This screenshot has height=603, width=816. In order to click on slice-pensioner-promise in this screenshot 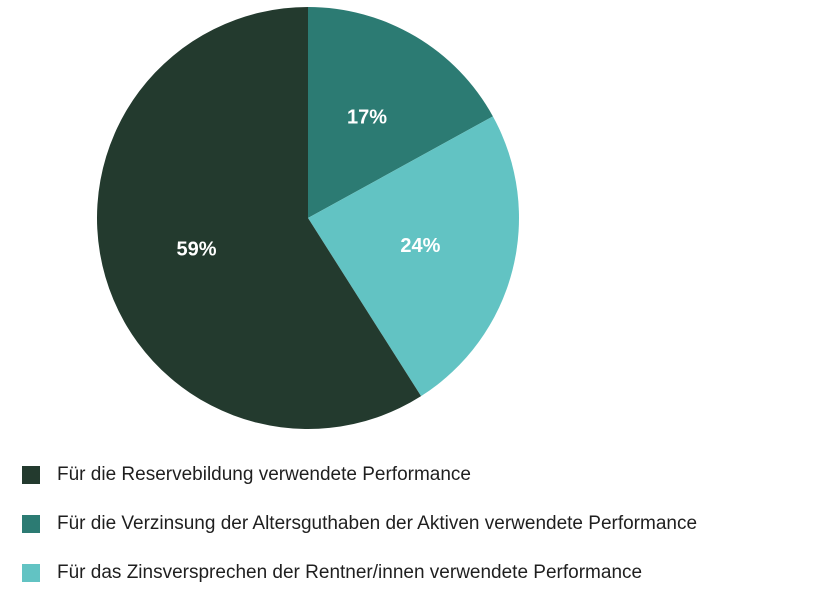, I will do `click(414, 256)`.